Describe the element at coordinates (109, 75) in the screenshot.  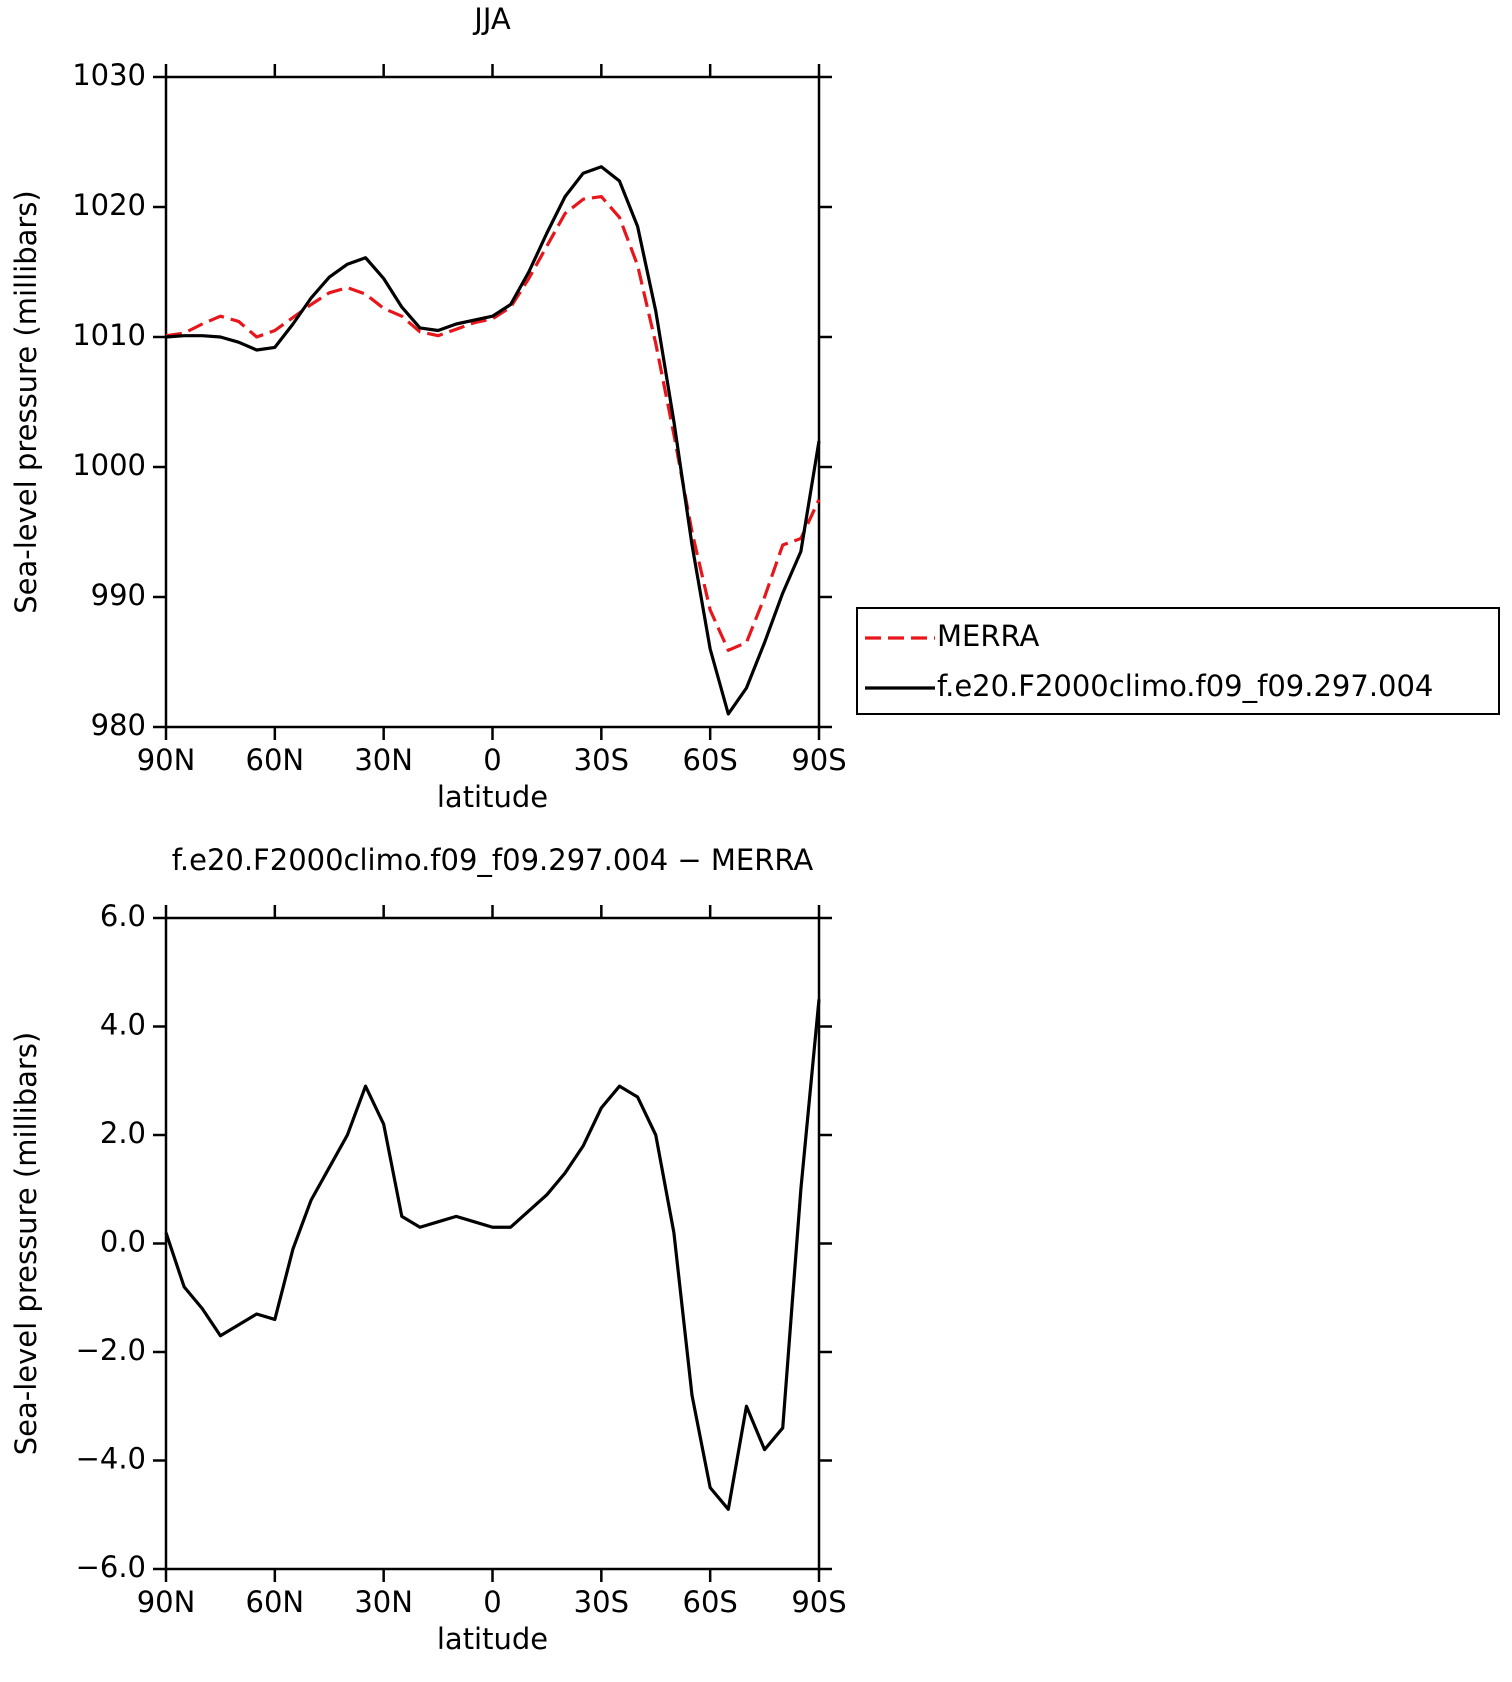
I see `y-tick-label: 1030` at that location.